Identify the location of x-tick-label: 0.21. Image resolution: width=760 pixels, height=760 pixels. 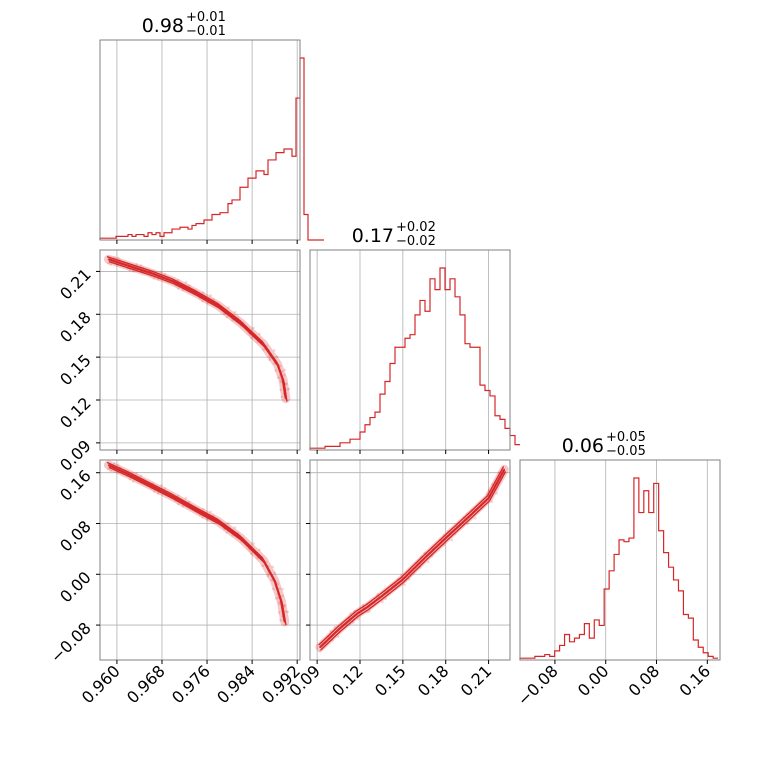
(476, 680).